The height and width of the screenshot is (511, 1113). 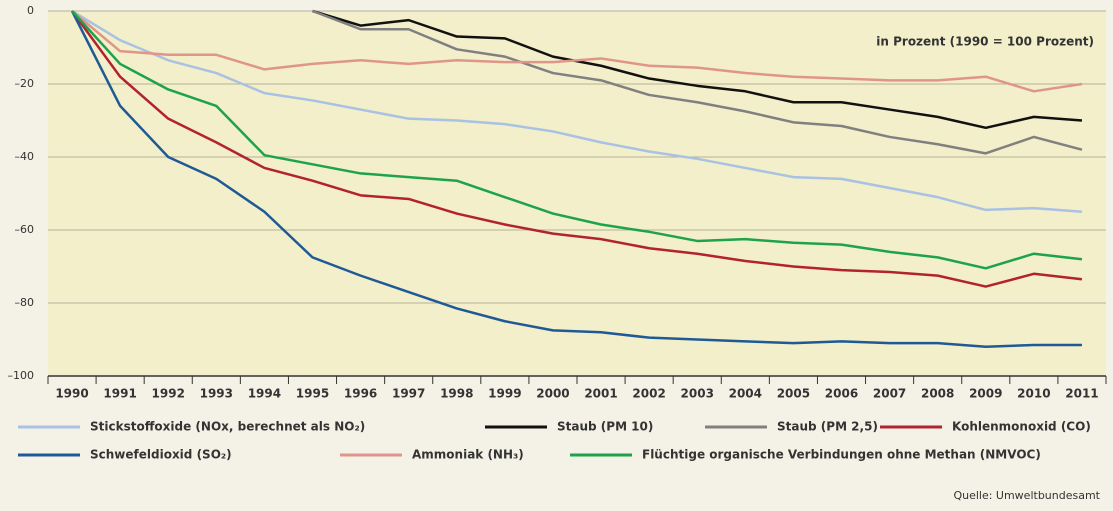 I want to click on x-tick-label: 1996, so click(x=360, y=394).